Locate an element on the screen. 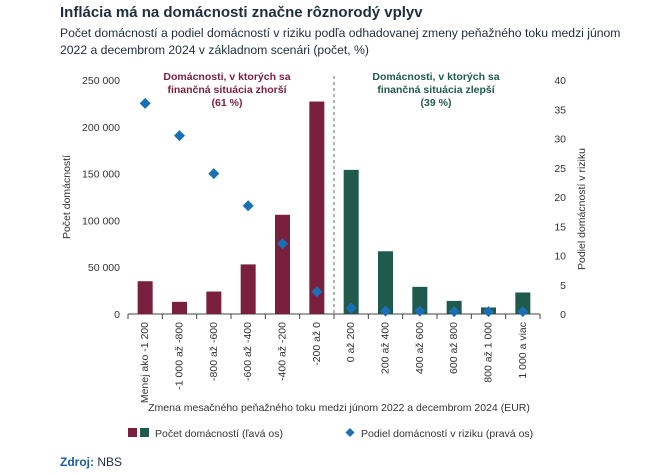  x-tick-label: -200 až 0 is located at coordinates (317, 344).